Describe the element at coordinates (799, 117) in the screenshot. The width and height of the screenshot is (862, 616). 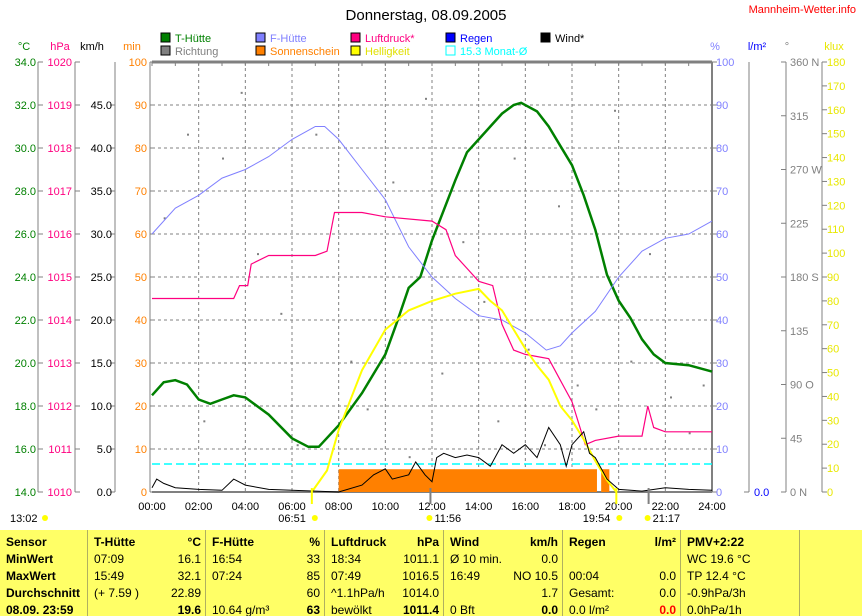
I see `direction-tick-label: 315` at that location.